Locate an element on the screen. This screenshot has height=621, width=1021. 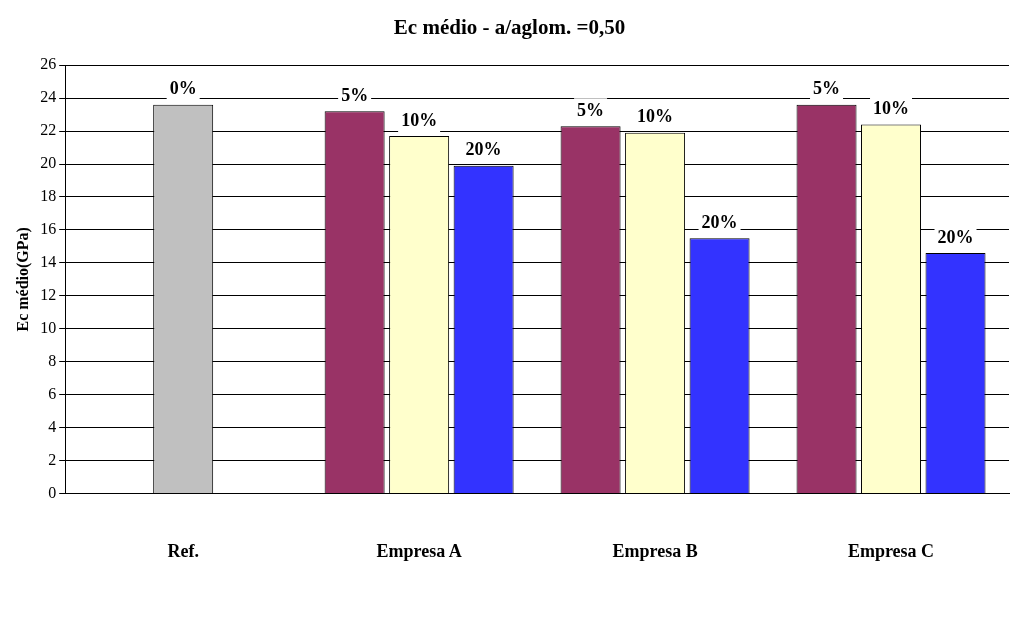
x-tick-label: Empresa C is located at coordinates (891, 550).